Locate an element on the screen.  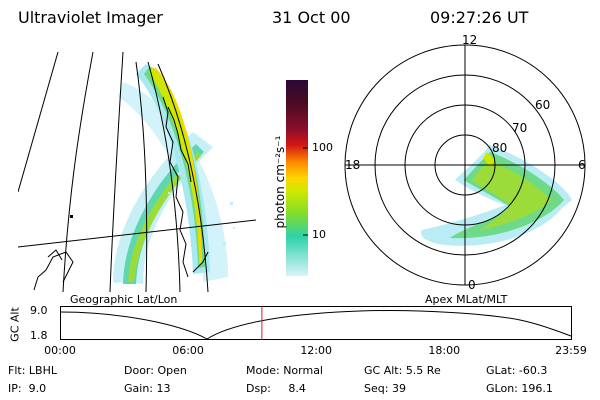
mlt-label-0: 0 is located at coordinates (472, 285).